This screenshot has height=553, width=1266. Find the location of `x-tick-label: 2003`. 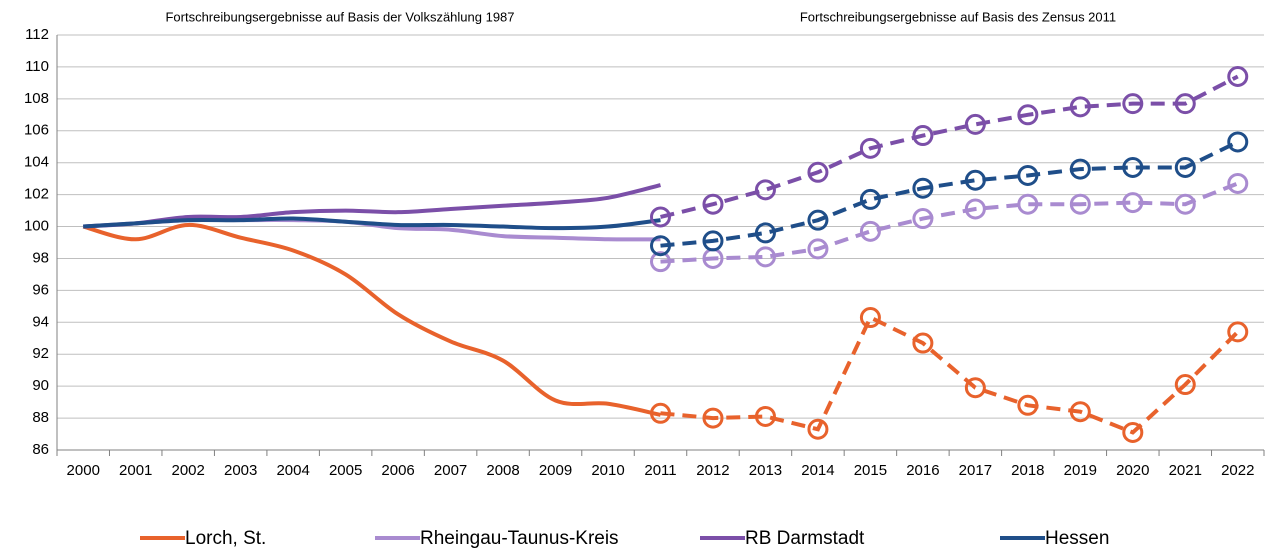

x-tick-label: 2003 is located at coordinates (240, 470).